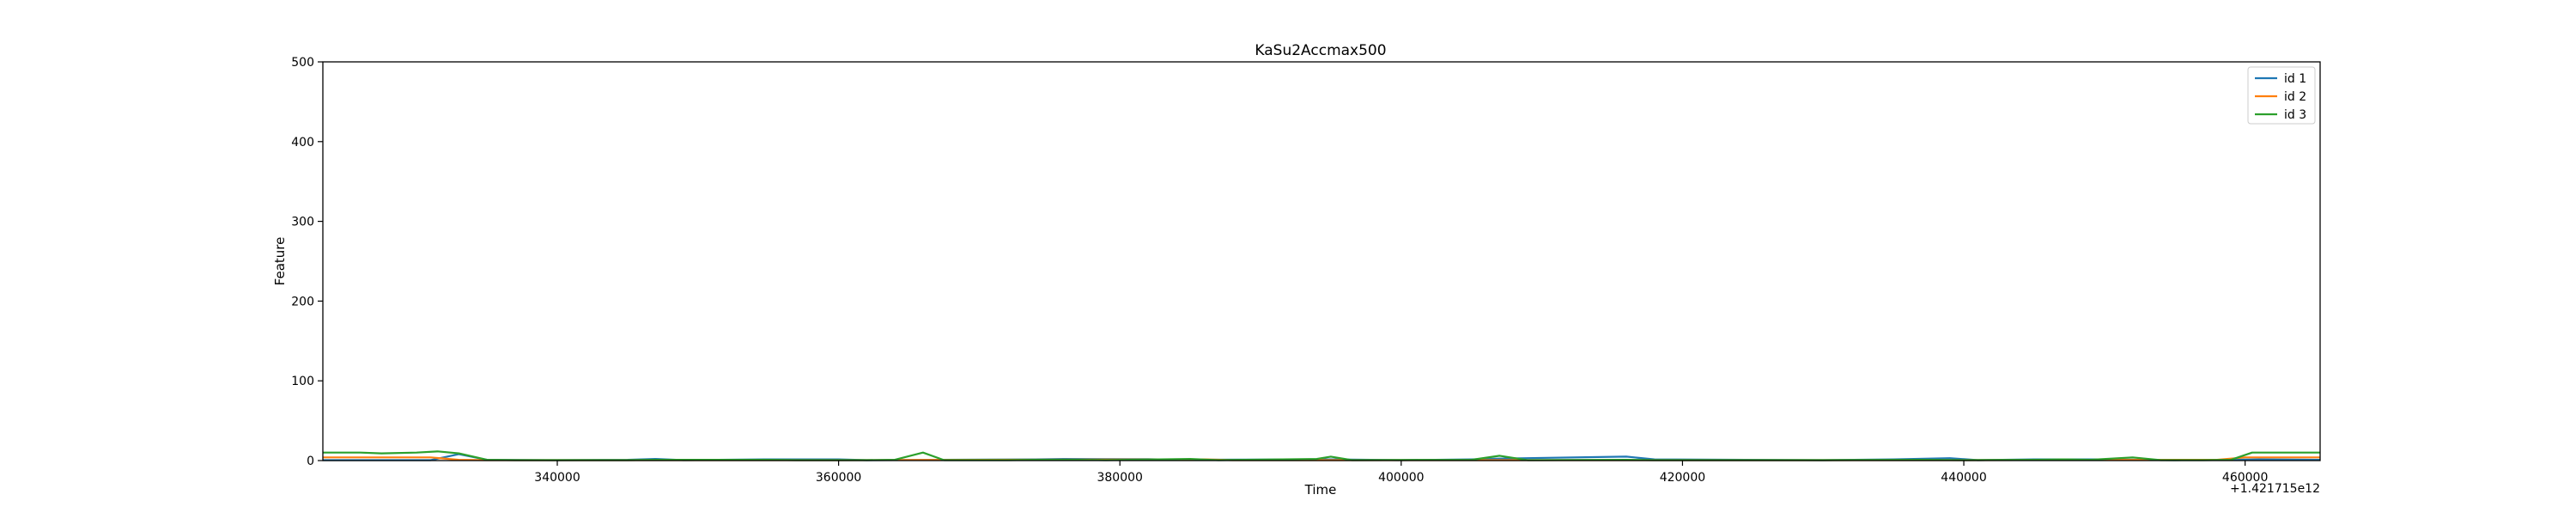  I want to click on legend-label-3: id 3, so click(2295, 115).